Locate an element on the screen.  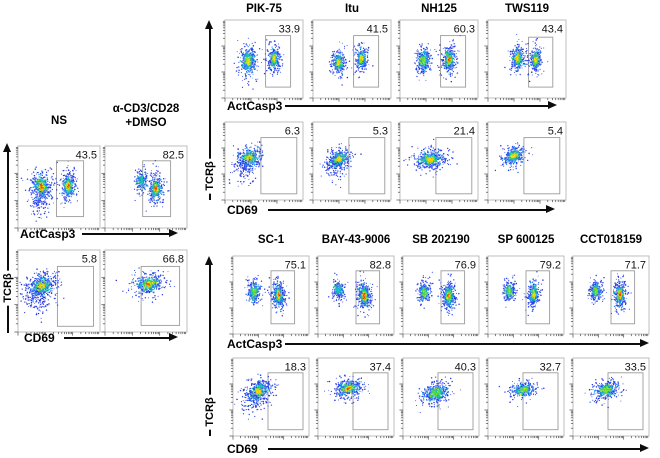
x-axis-arrowhead-top-cd69 is located at coordinates (550, 209).